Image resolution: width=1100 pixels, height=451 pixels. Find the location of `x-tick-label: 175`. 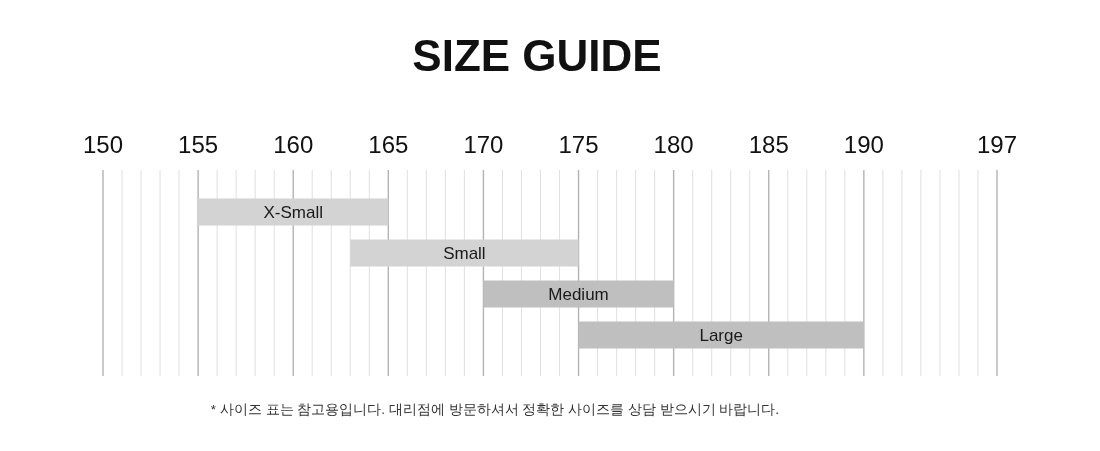

x-tick-label: 175 is located at coordinates (578, 144).